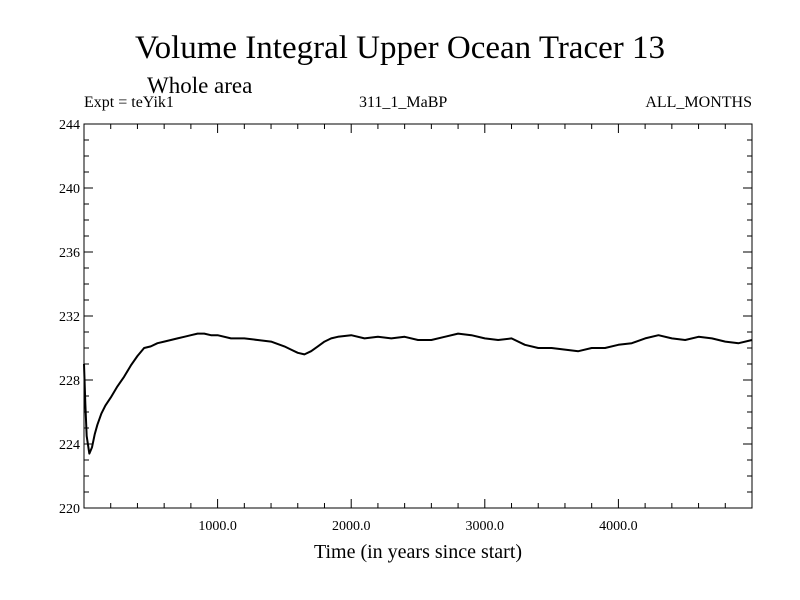  I want to click on x-tick-label: 1000.0, so click(217, 526).